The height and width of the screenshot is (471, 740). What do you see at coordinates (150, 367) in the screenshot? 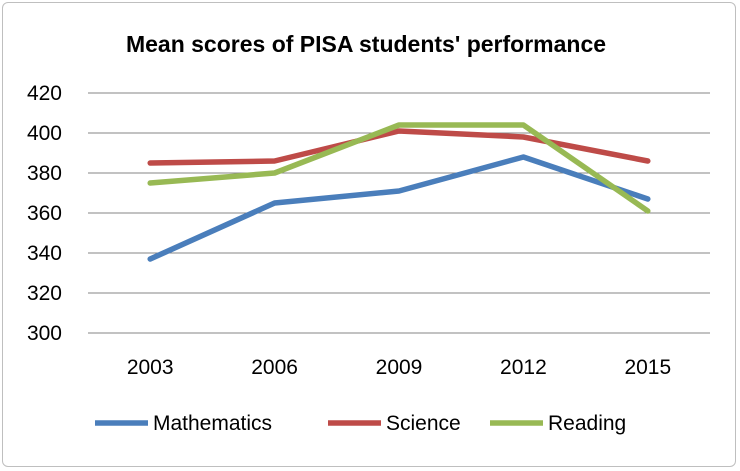
I see `x-tick-label: 2003` at bounding box center [150, 367].